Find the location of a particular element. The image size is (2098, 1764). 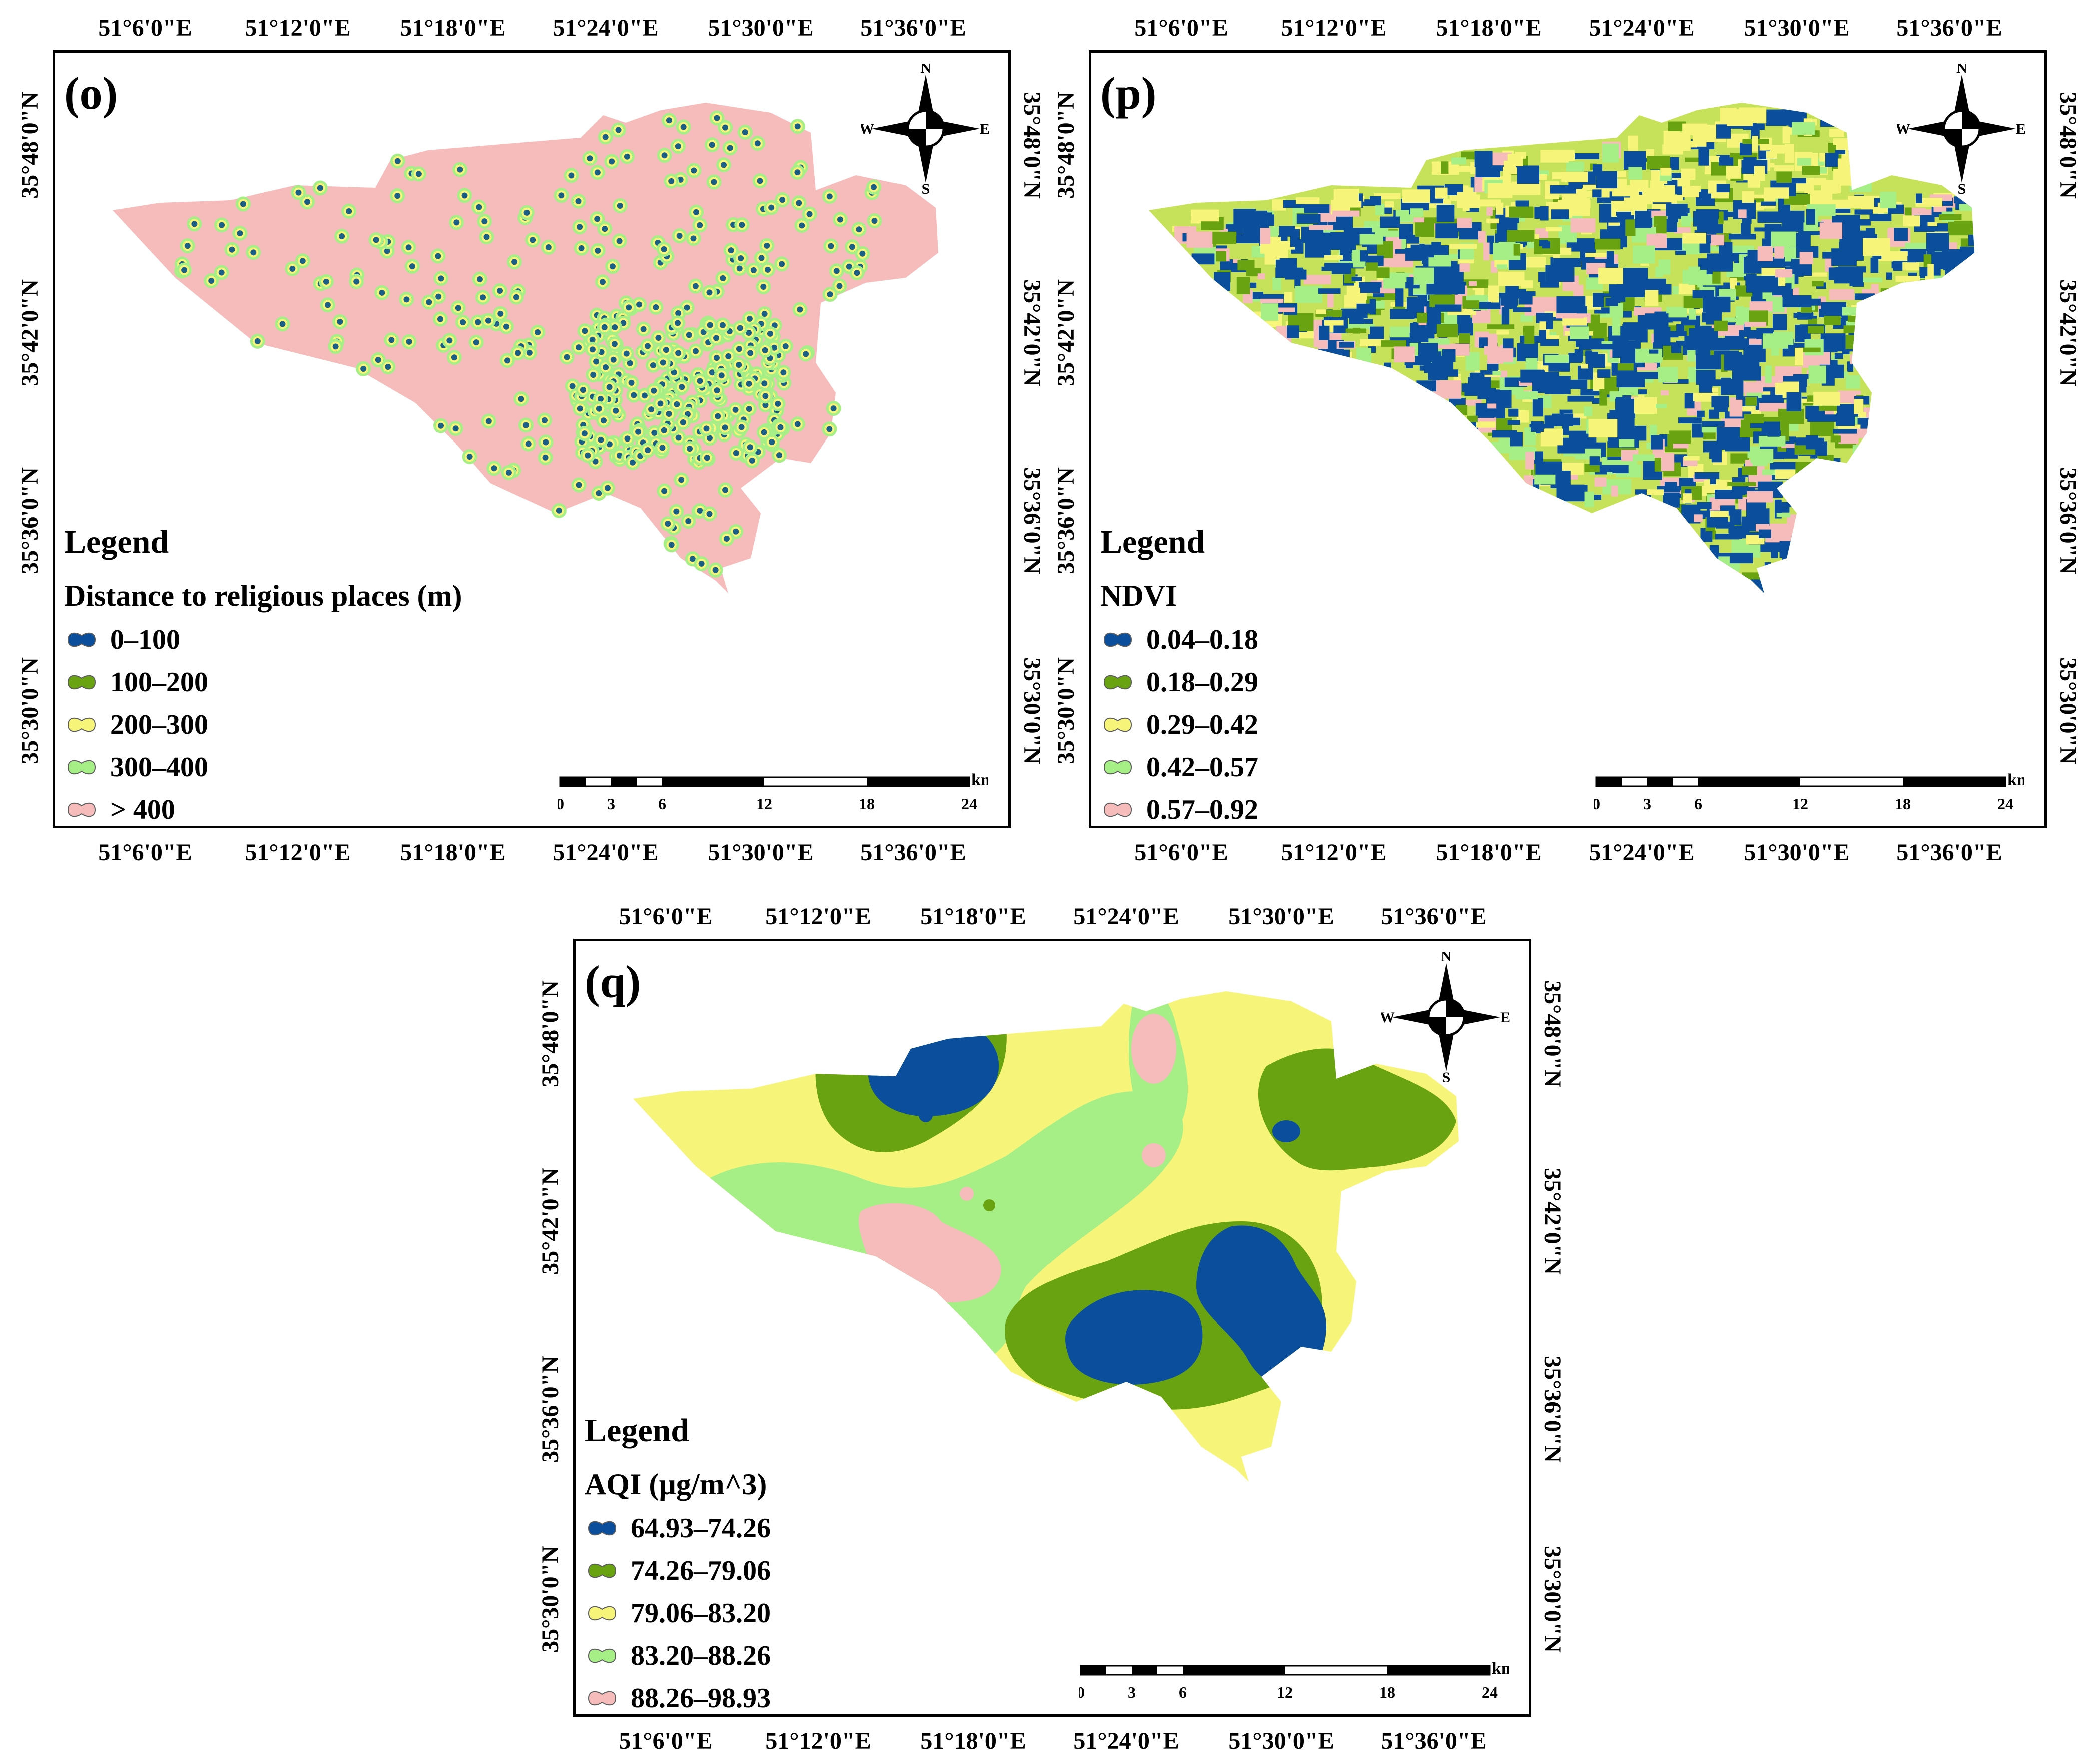

north-arrow-icon: N S E W is located at coordinates (1445, 1017).